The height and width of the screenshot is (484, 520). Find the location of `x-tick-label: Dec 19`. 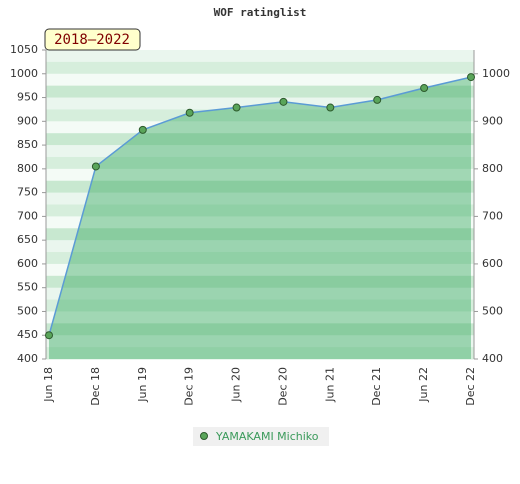

x-tick-label: Dec 19 is located at coordinates (189, 386).